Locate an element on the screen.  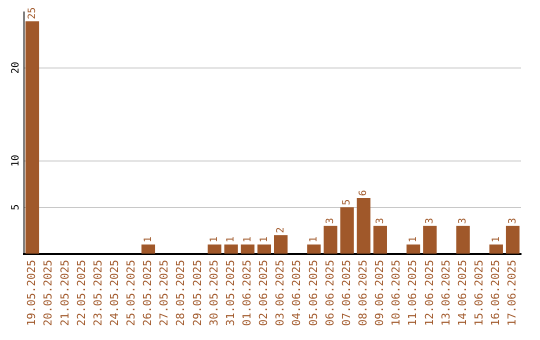
data-label: 6 is located at coordinates (364, 193).